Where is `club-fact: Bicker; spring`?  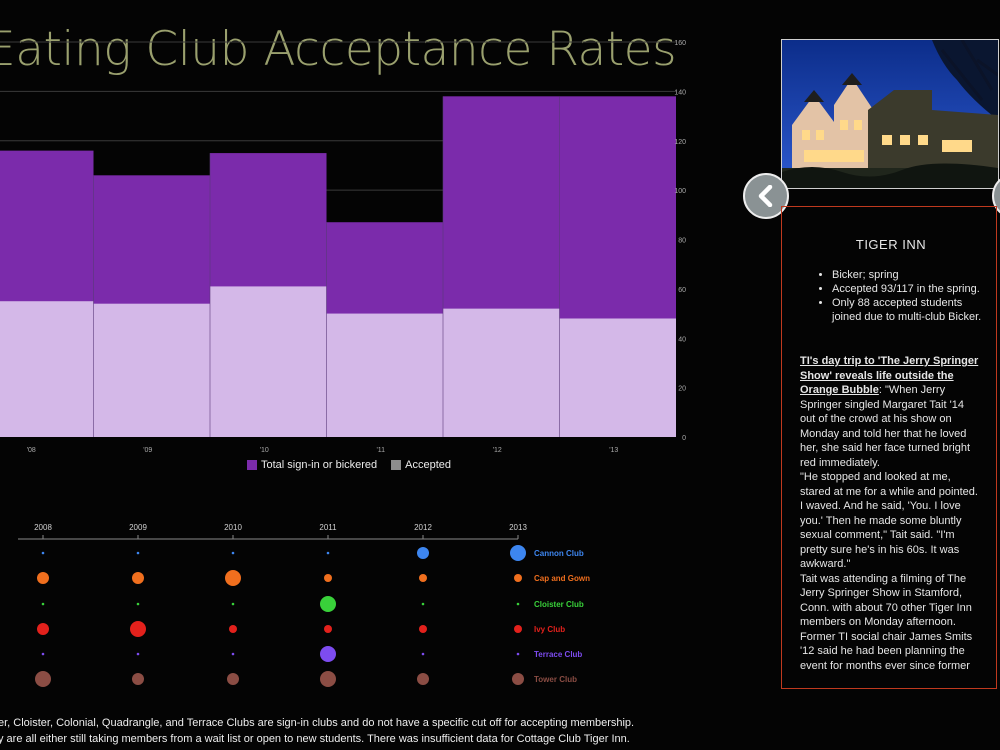
club-fact: Bicker; spring is located at coordinates (907, 275).